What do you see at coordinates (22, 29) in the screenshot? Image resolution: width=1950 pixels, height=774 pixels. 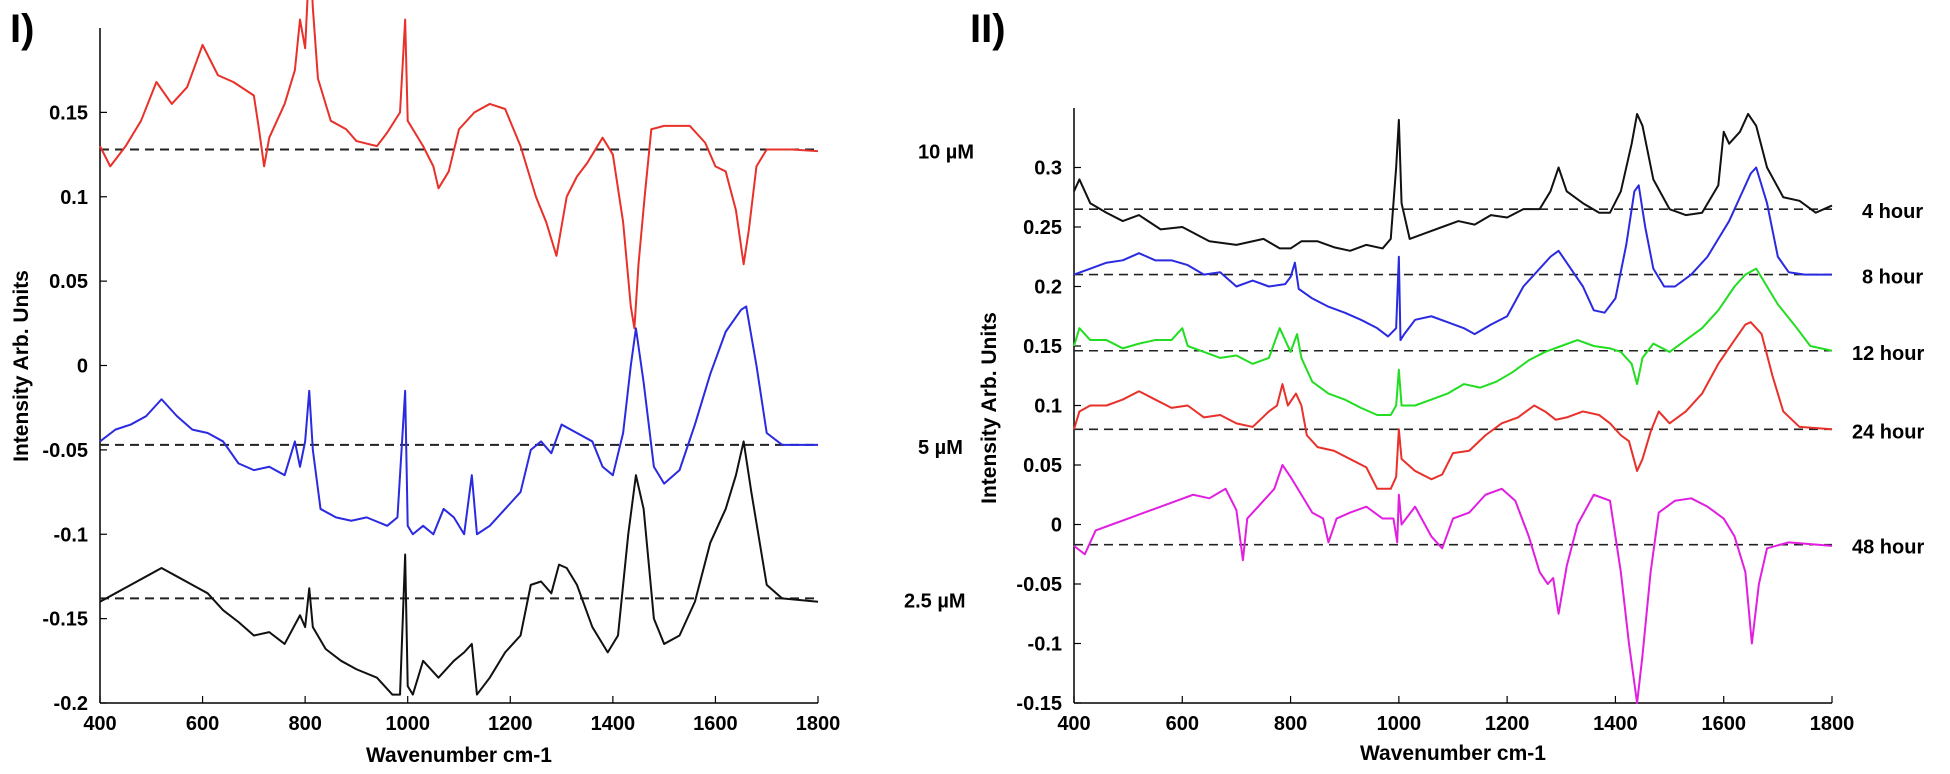 I see `panel-i-label: I)` at bounding box center [22, 29].